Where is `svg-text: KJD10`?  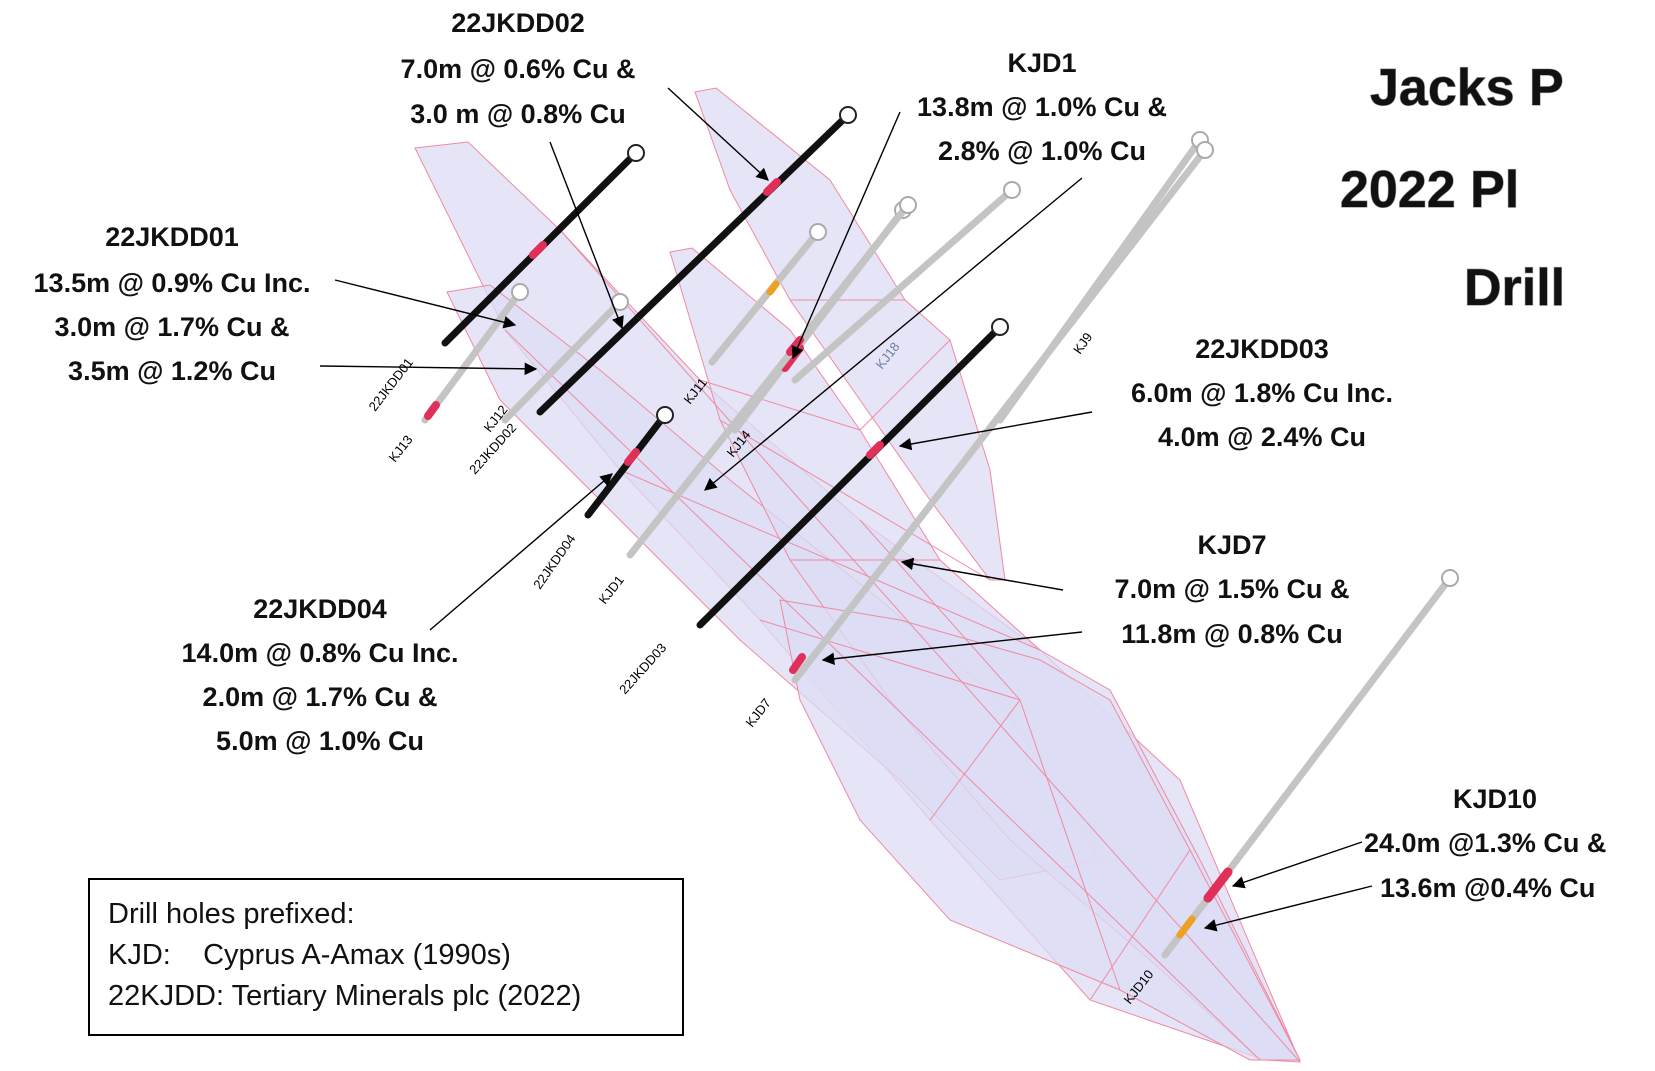
svg-text: KJD10 is located at coordinates (1495, 799).